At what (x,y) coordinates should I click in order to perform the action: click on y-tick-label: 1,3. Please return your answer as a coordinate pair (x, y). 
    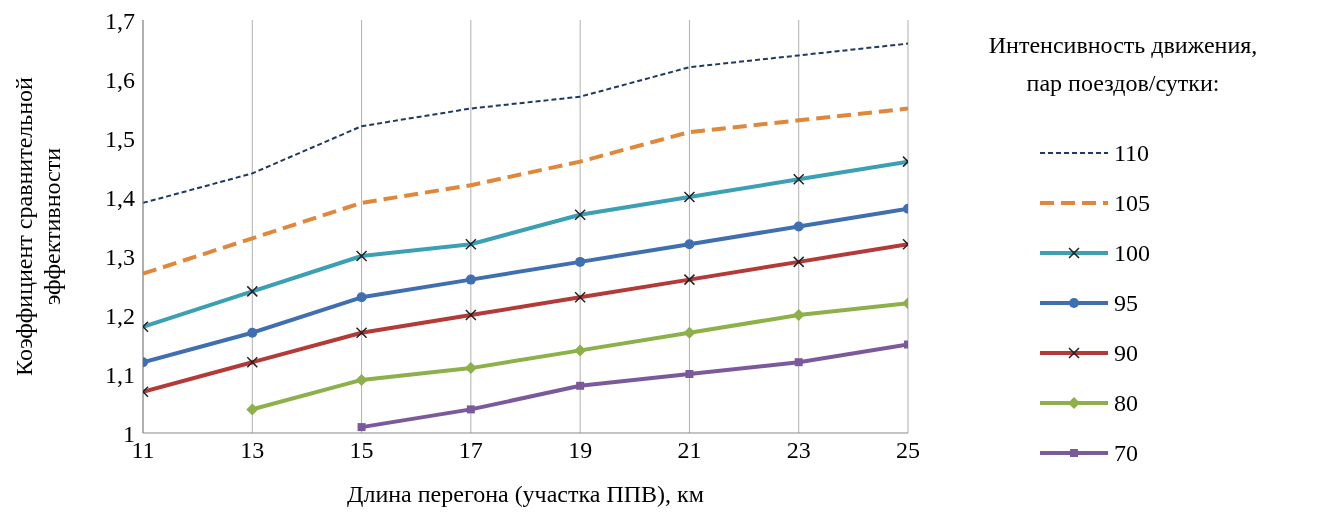
    Looking at the image, I should click on (120, 256).